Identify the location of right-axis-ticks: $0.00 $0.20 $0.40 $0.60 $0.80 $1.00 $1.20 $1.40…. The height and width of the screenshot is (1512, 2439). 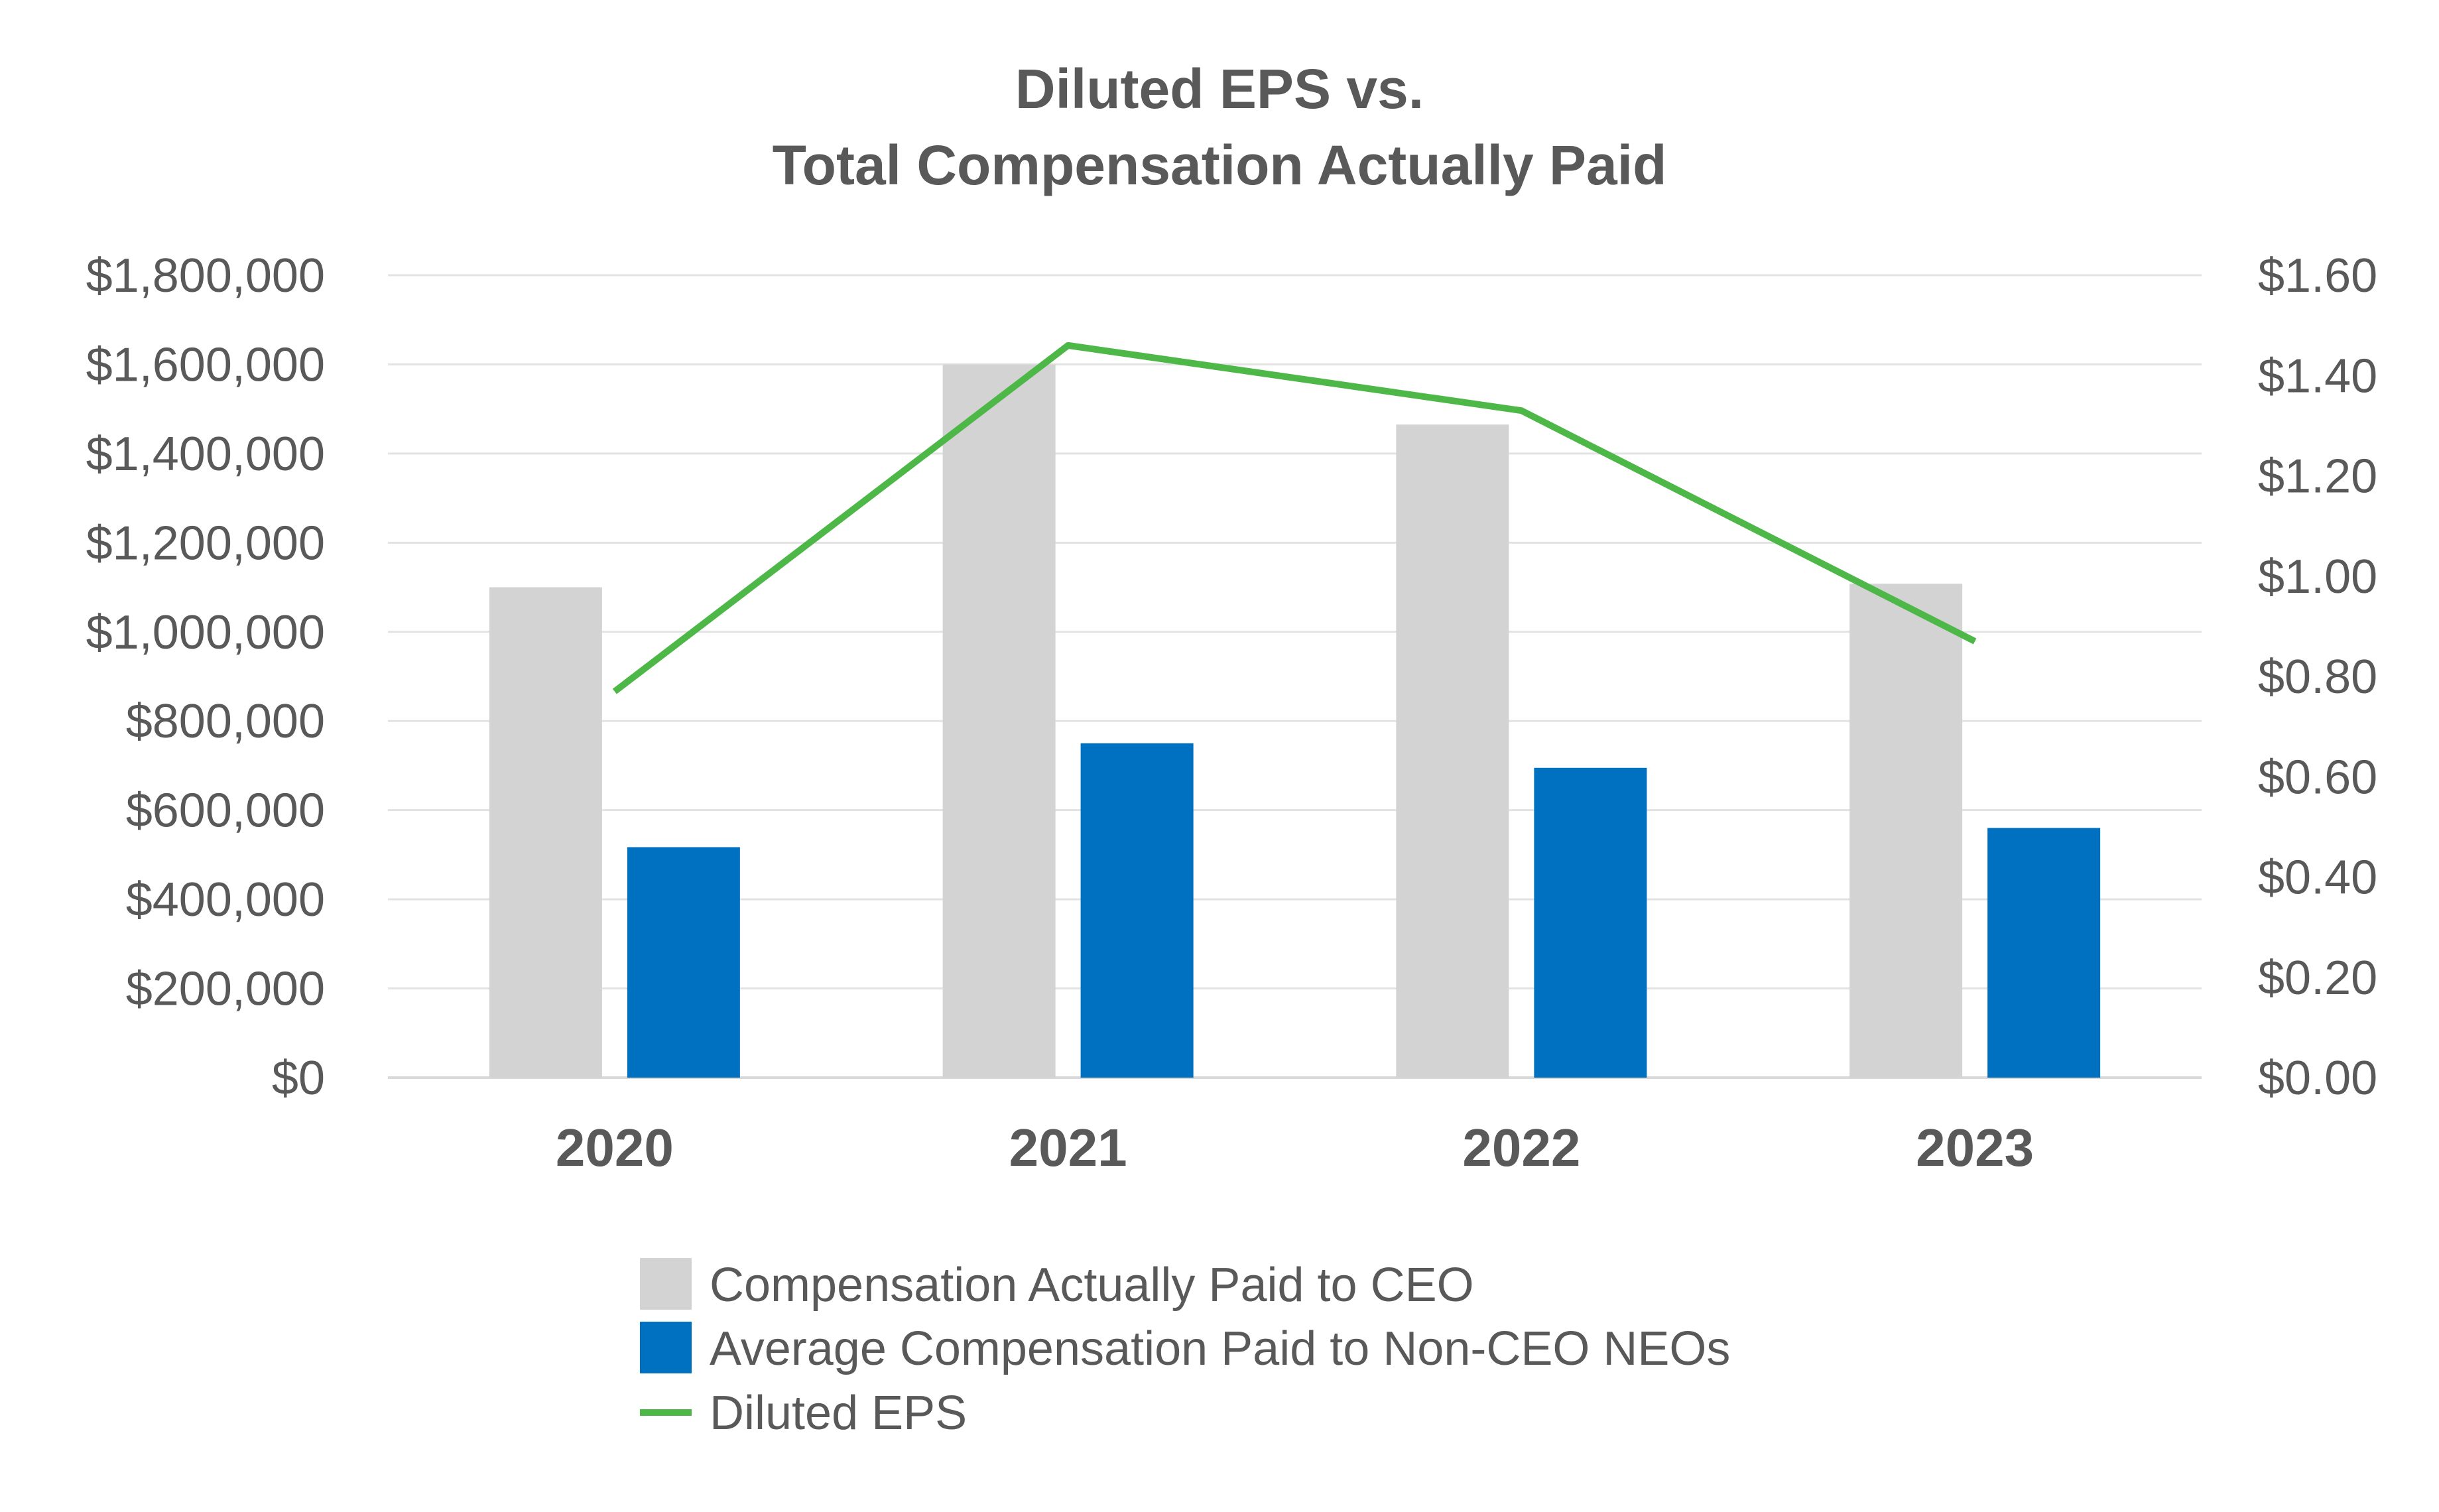
(2318, 677).